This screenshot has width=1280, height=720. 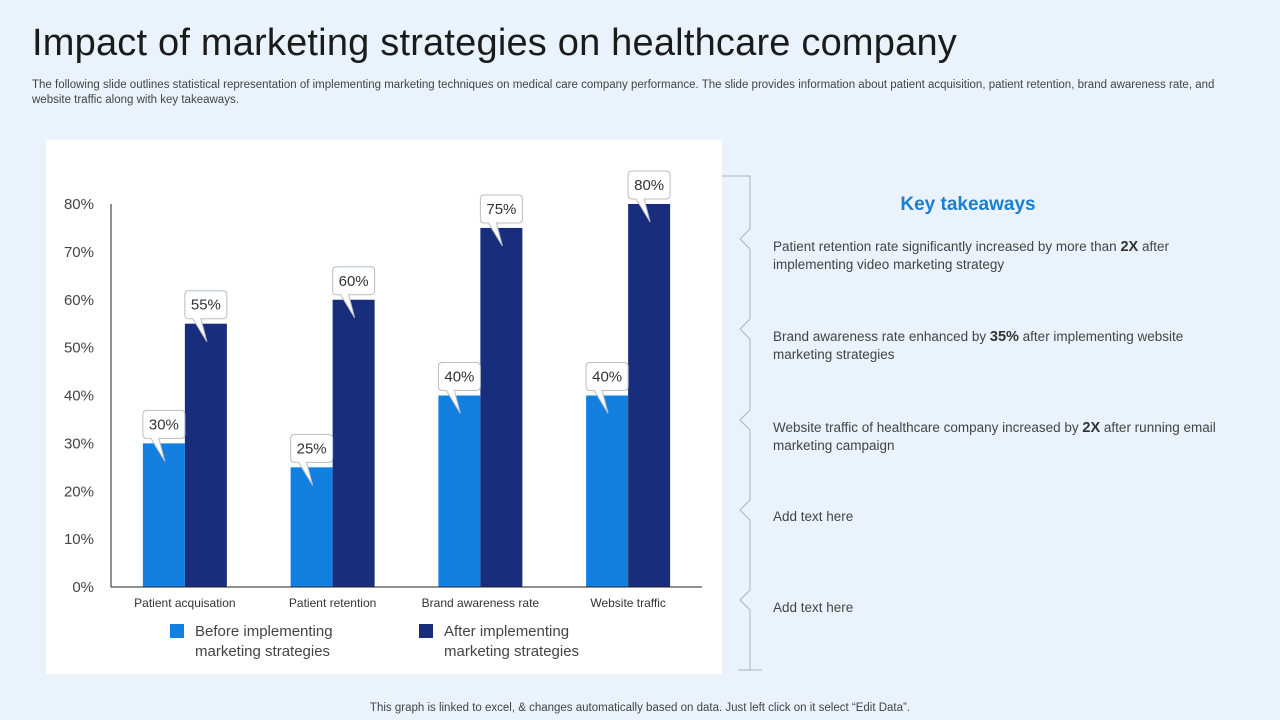 I want to click on y-tick-label: 60%, so click(x=79, y=300).